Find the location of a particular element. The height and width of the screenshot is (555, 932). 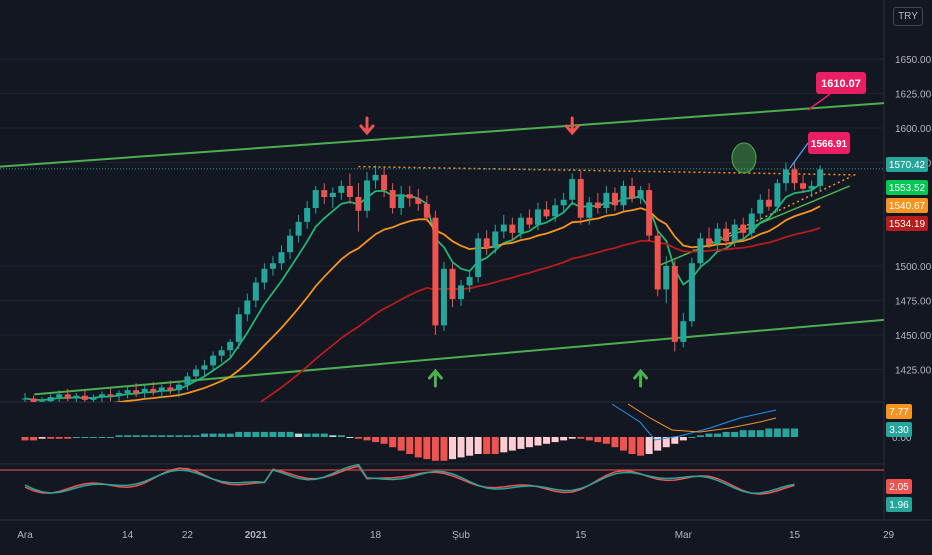

macd-badge is located at coordinates (899, 429).